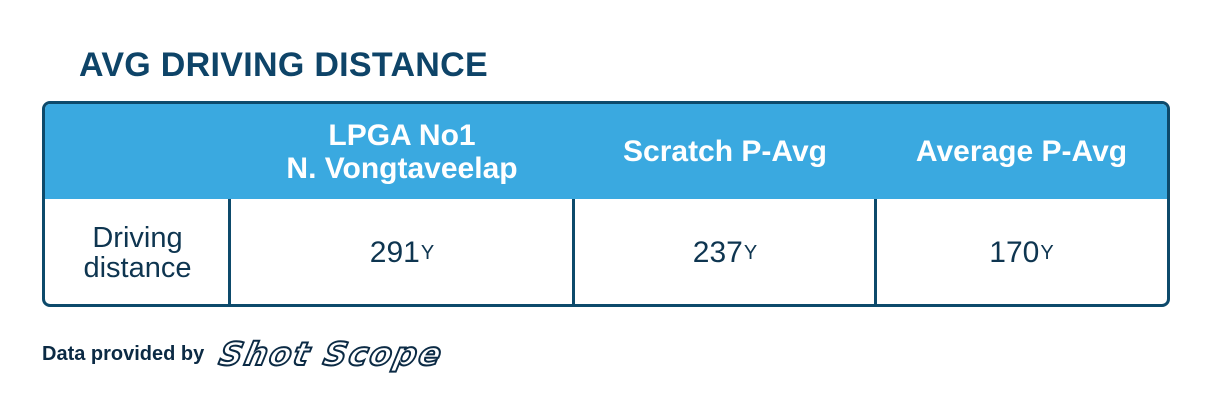 Image resolution: width=1213 pixels, height=411 pixels. I want to click on header-empty-cell, so click(137, 151).